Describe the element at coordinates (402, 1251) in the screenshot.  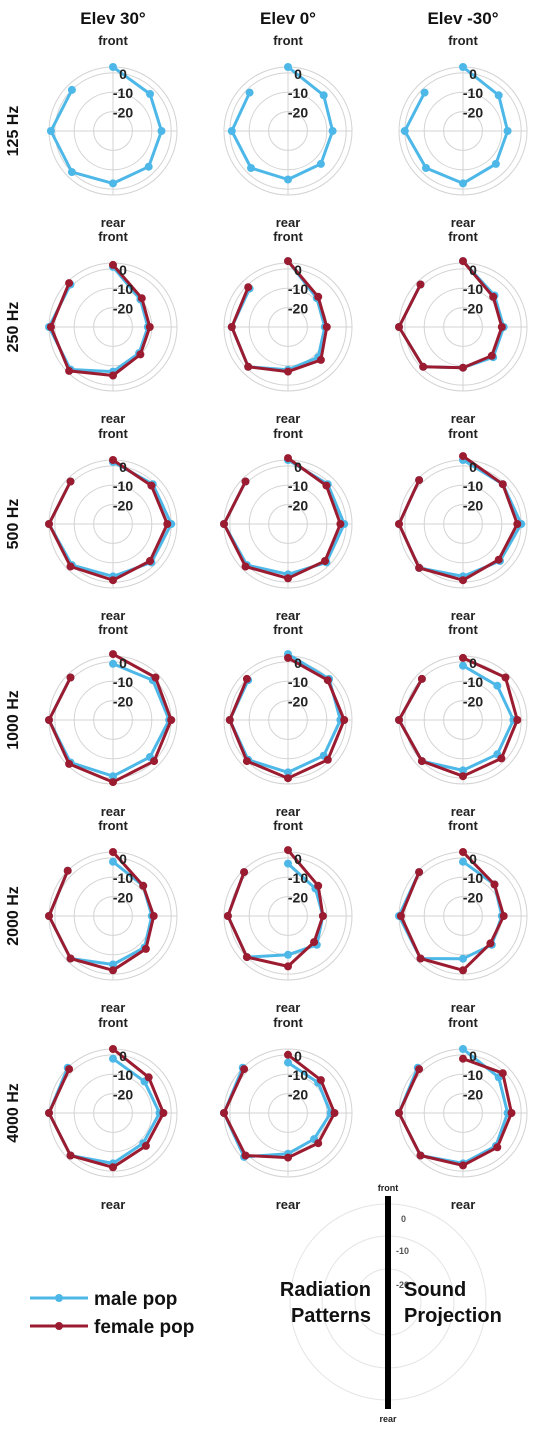
I see `inset-tick-10: -10` at that location.